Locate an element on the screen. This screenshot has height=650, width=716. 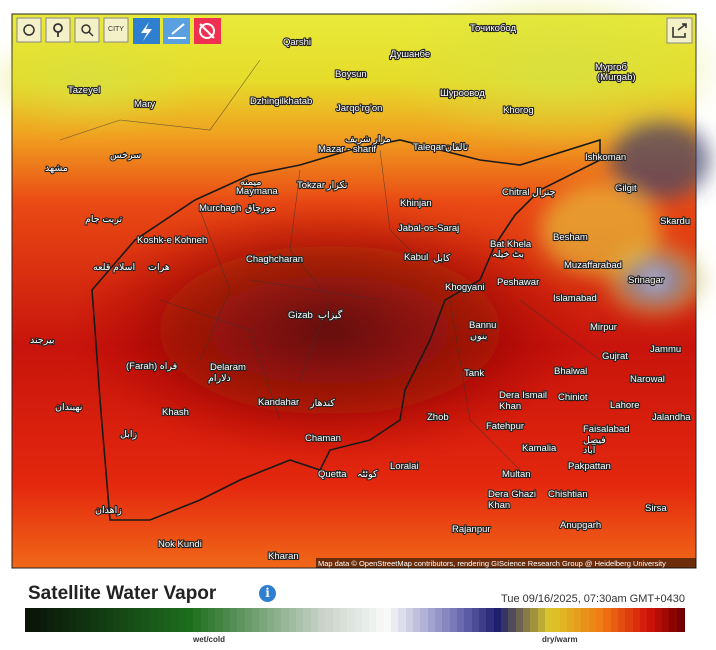
city-label: Chitral is located at coordinates (515, 192).